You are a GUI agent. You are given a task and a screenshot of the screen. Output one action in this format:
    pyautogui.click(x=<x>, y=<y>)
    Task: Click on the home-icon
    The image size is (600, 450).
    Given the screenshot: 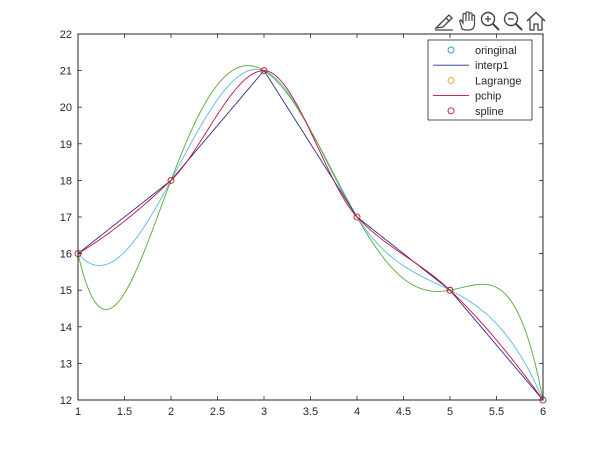 What is the action you would take?
    pyautogui.click(x=536, y=21)
    